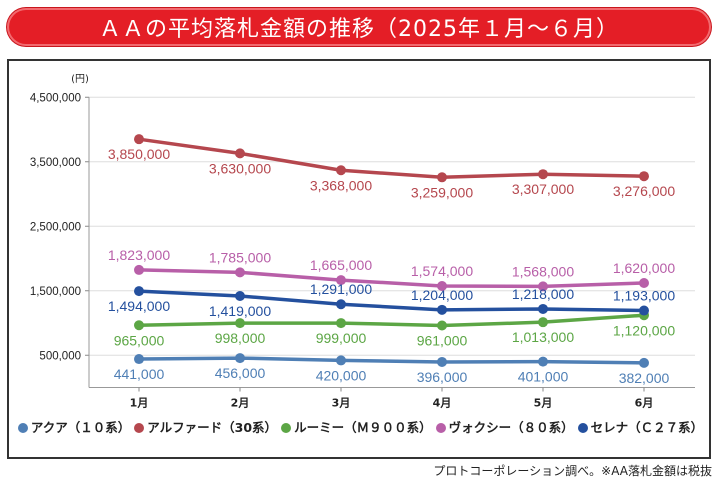  Describe the element at coordinates (644, 330) in the screenshot. I see `data-label: 1,120,000` at that location.